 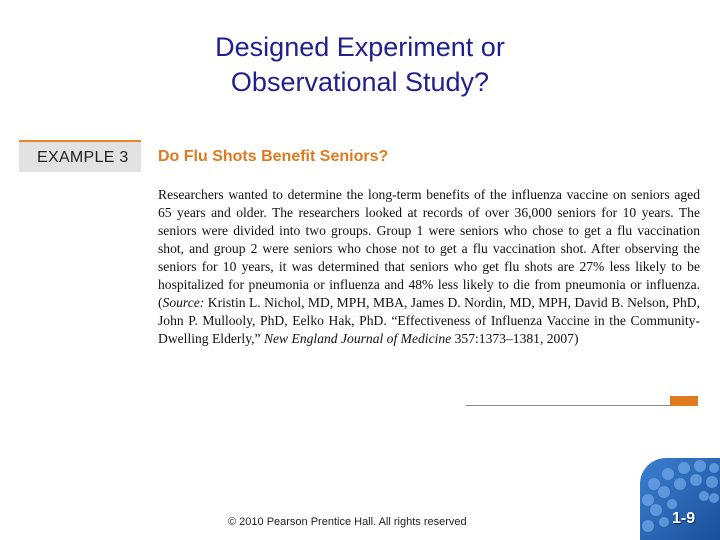 I want to click on example-label: EXAMPLE 3, so click(x=83, y=157).